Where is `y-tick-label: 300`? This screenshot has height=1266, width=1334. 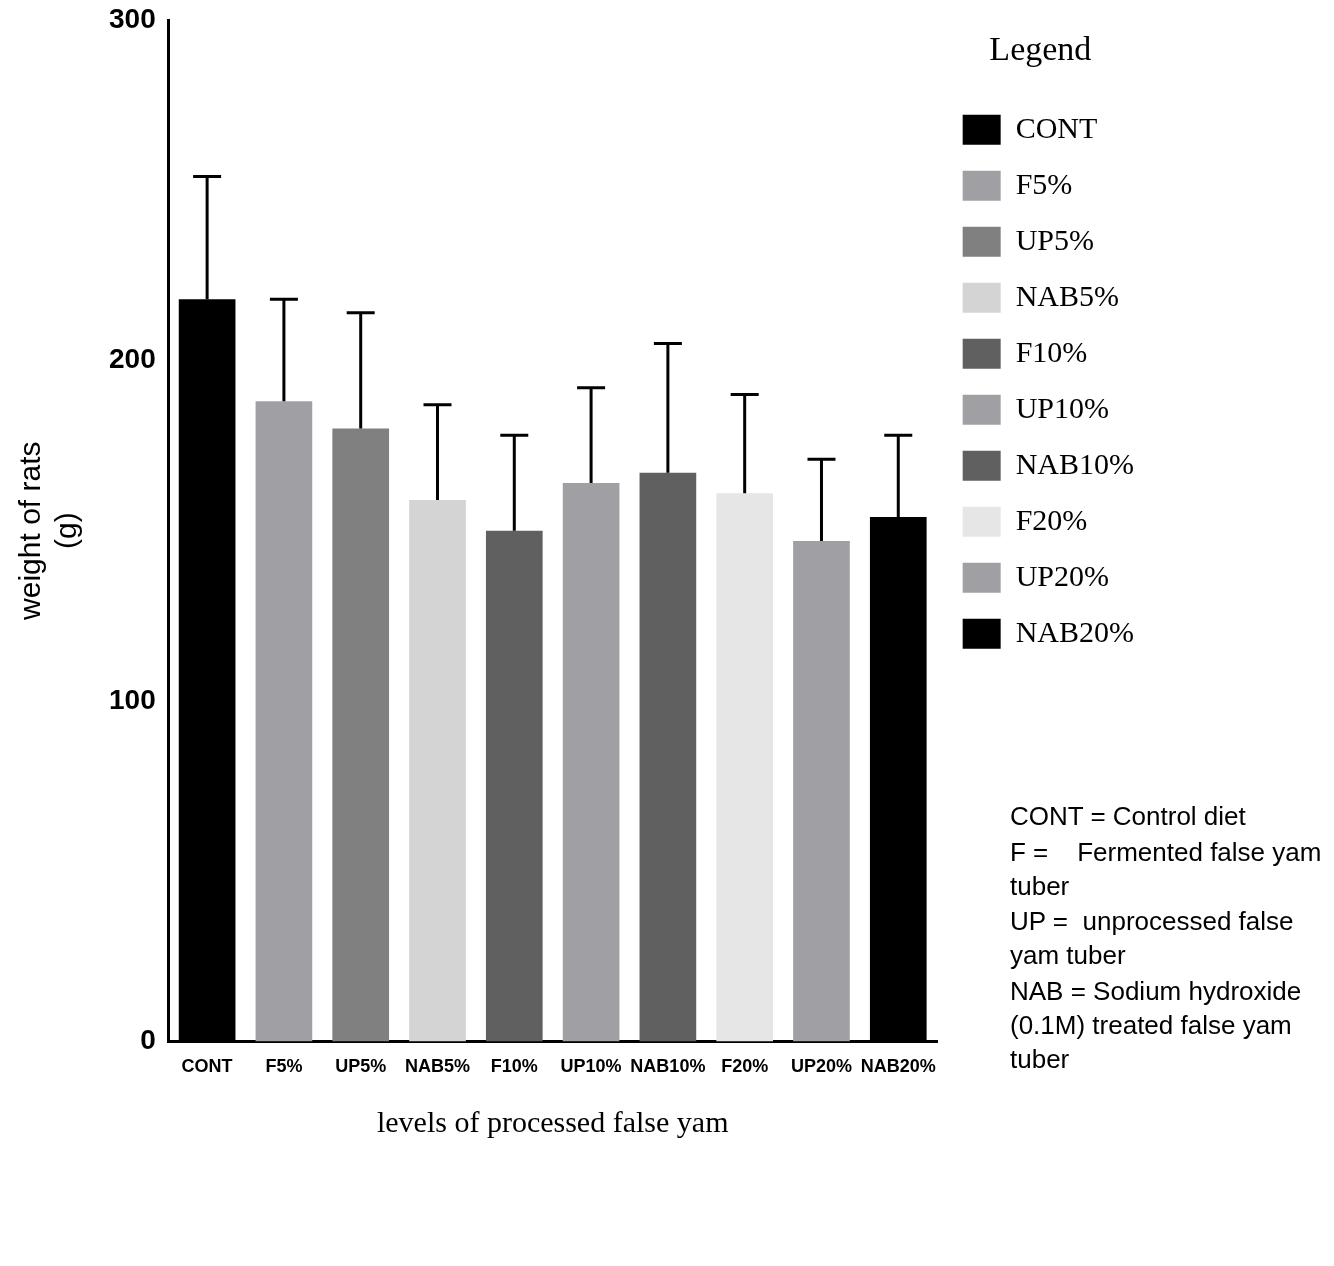
y-tick-label: 300 is located at coordinates (132, 18).